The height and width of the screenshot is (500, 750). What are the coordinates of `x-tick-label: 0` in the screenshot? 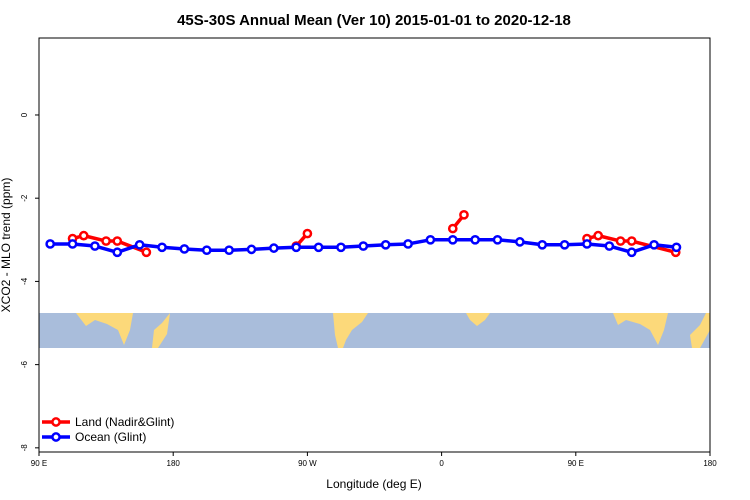 It's located at (441, 463).